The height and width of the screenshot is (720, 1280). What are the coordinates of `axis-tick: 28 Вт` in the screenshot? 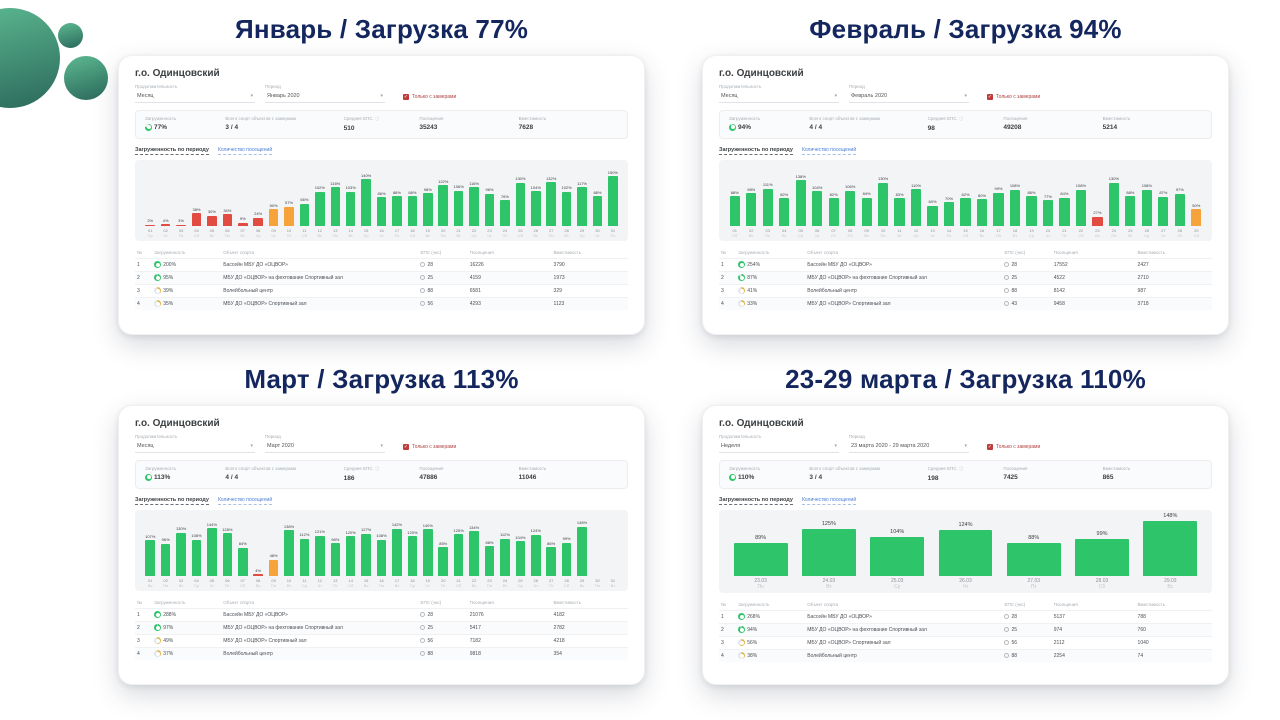 It's located at (566, 232).